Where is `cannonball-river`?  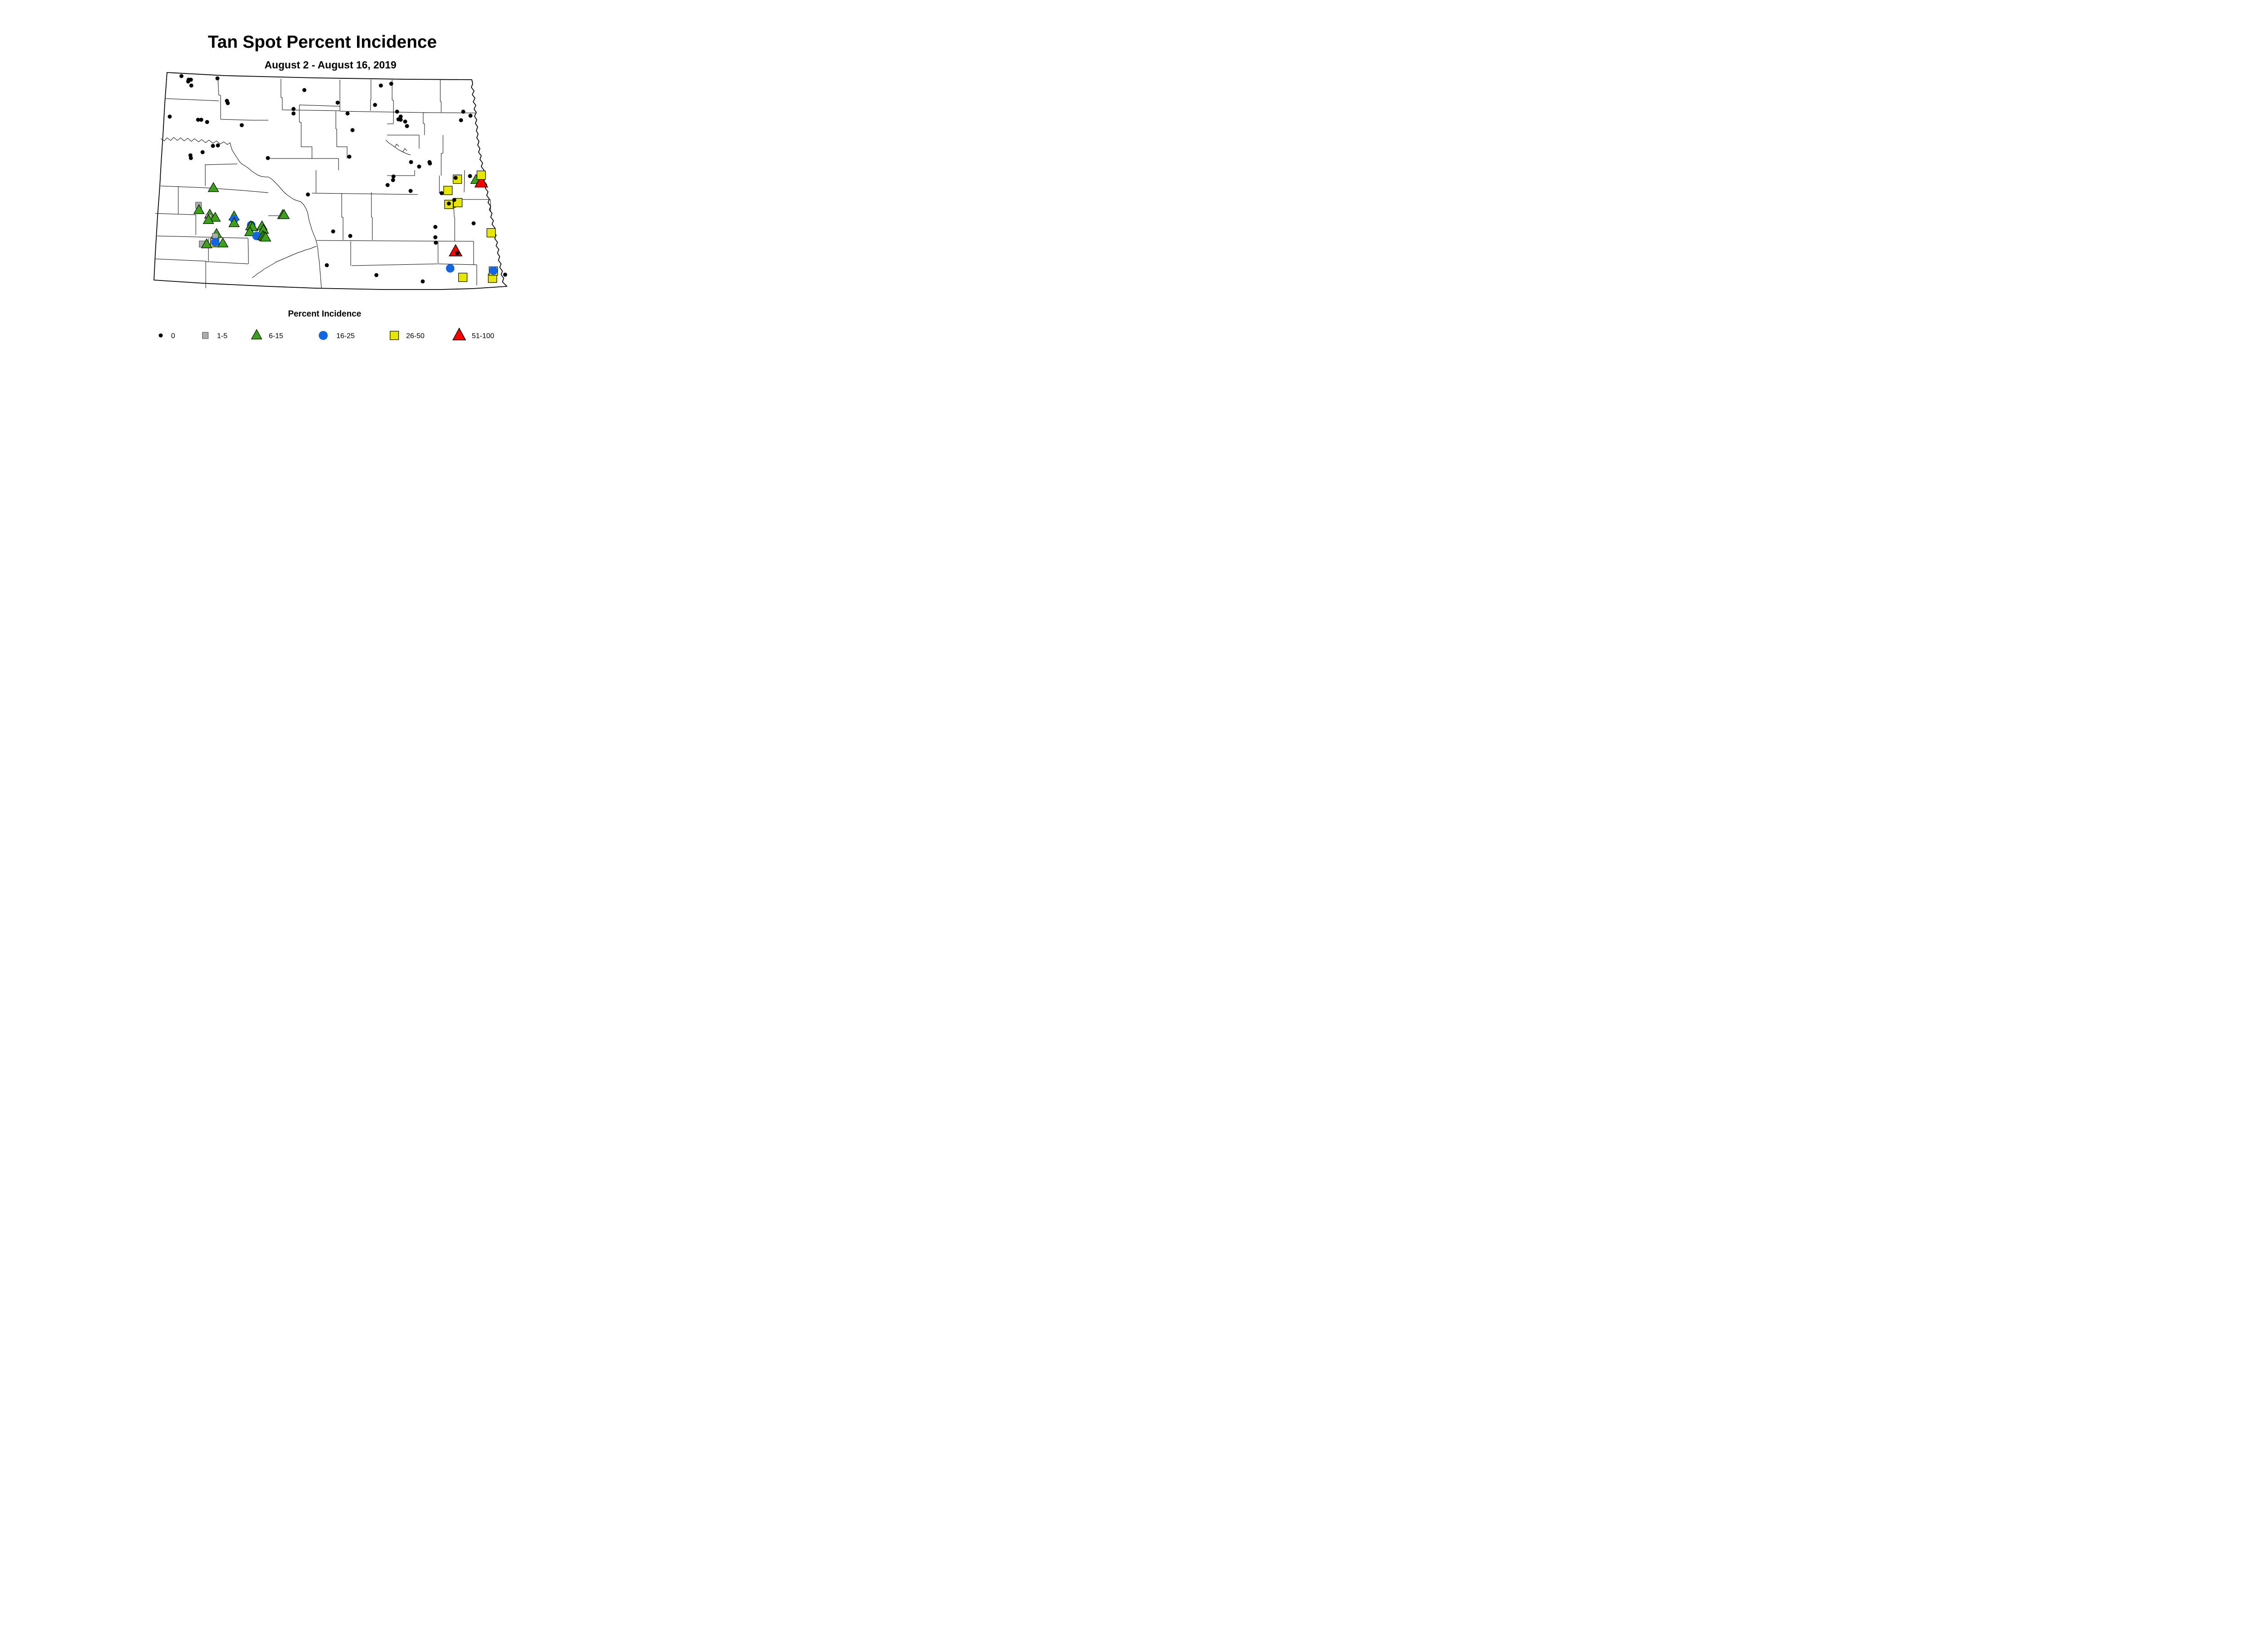
cannonball-river is located at coordinates (285, 262).